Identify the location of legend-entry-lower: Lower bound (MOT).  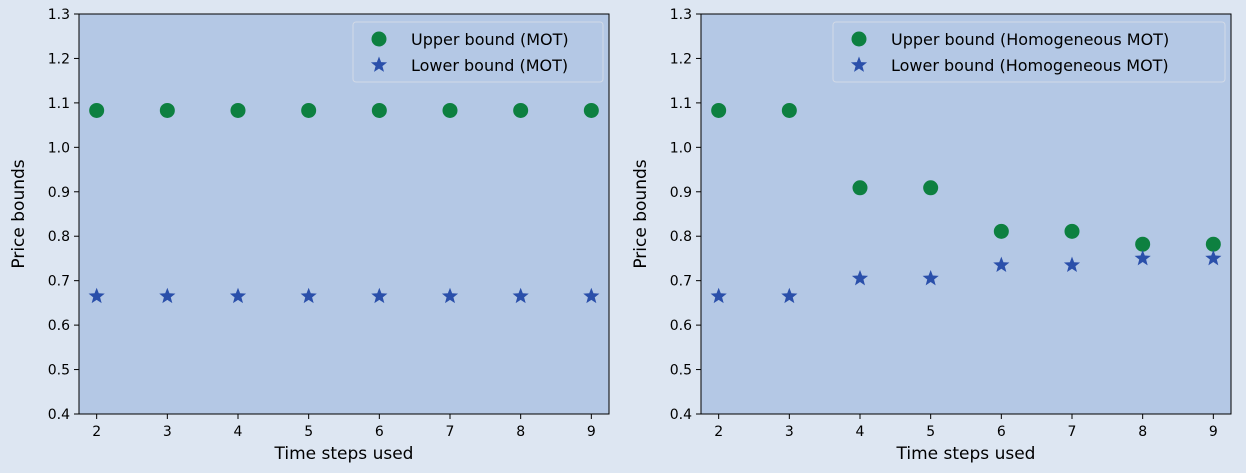
(489, 65).